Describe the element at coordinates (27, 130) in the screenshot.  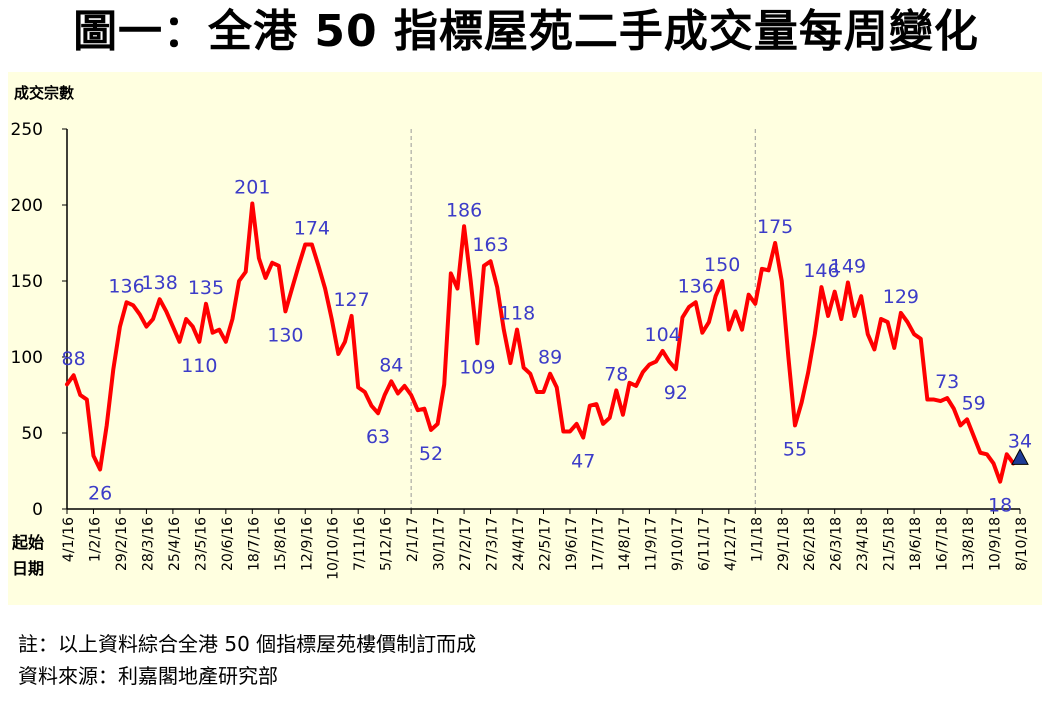
I see `y-tick-label: 250` at that location.